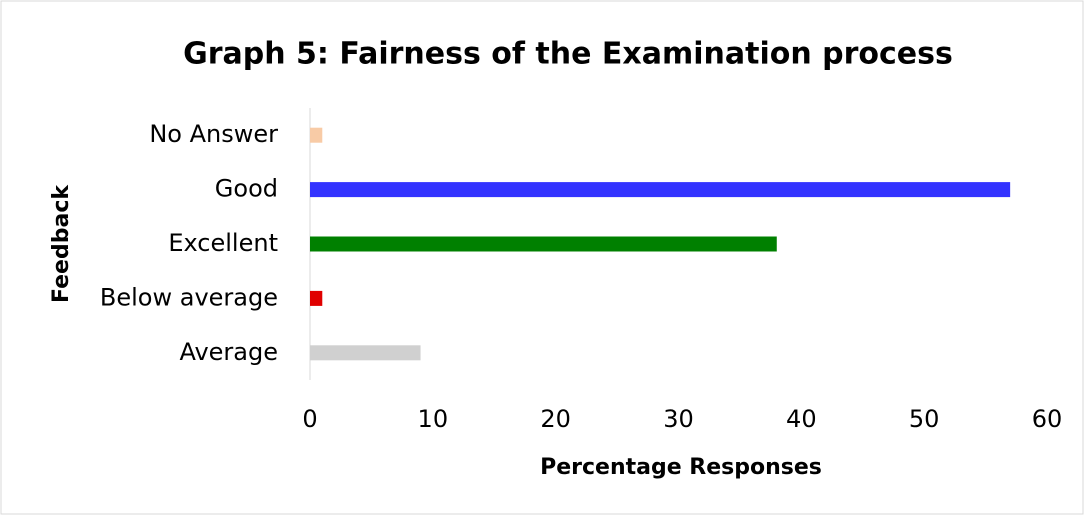 The width and height of the screenshot is (1085, 516). What do you see at coordinates (1047, 419) in the screenshot?
I see `x-tick-label: 60` at bounding box center [1047, 419].